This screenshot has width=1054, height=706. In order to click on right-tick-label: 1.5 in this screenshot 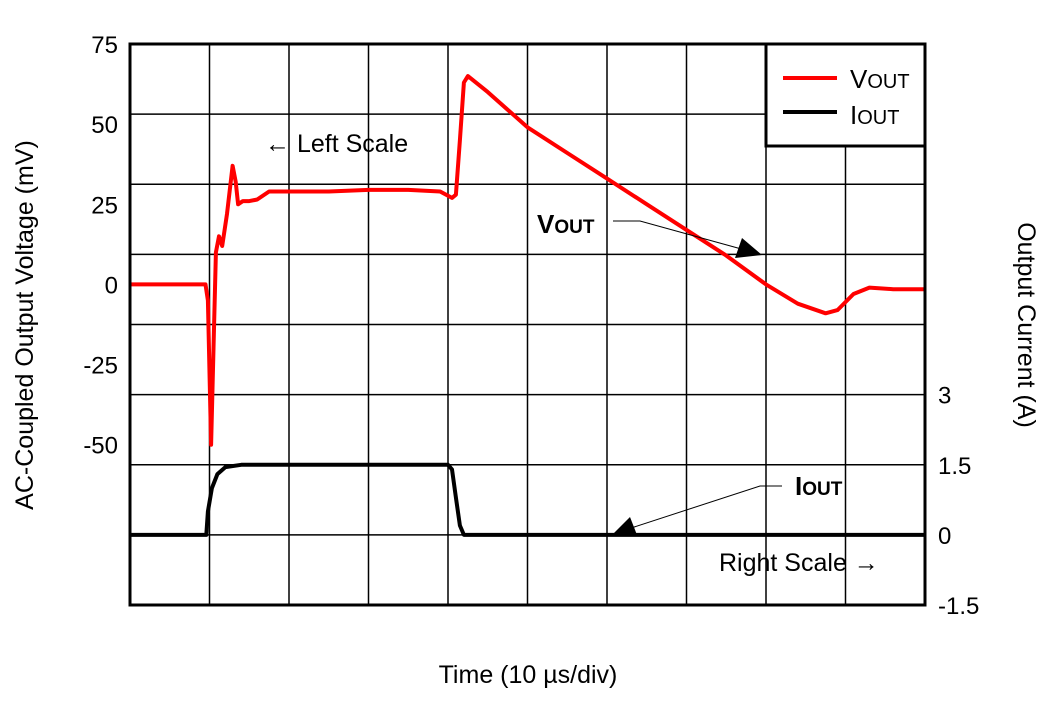, I will do `click(954, 466)`.